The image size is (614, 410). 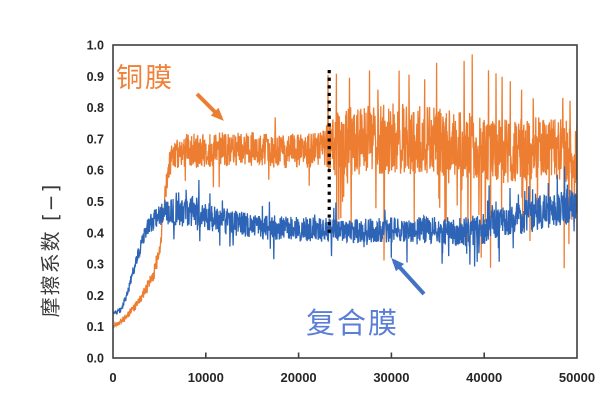 I want to click on copper-series-label: 铜膜, so click(x=145, y=78).